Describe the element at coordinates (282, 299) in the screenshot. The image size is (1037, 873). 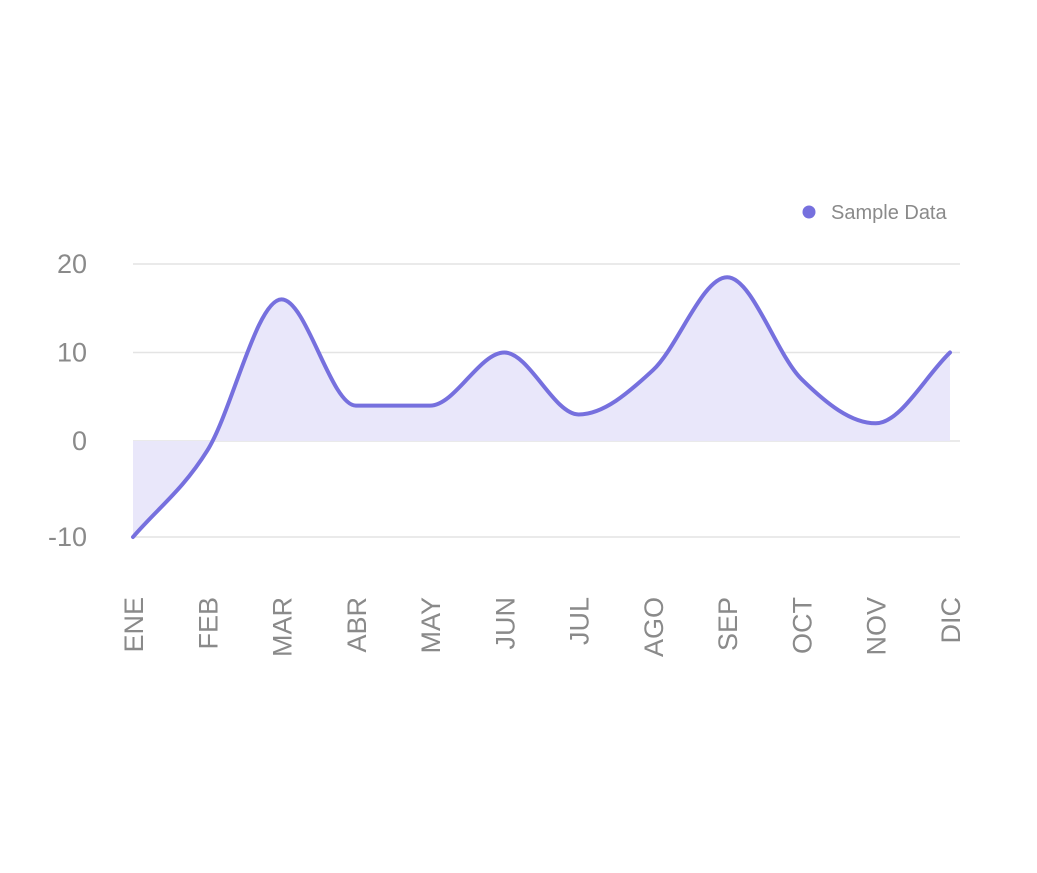
I see `data-point-mar` at that location.